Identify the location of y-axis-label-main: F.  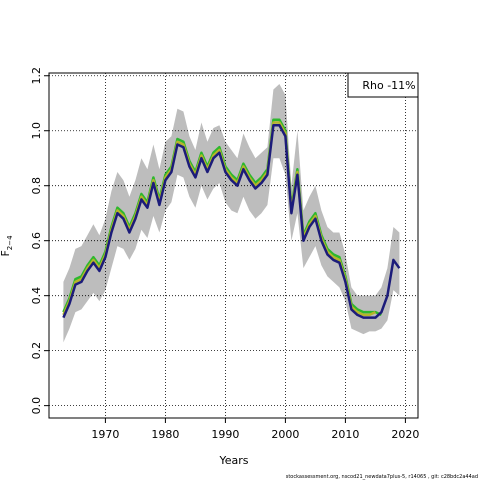
(6, 253).